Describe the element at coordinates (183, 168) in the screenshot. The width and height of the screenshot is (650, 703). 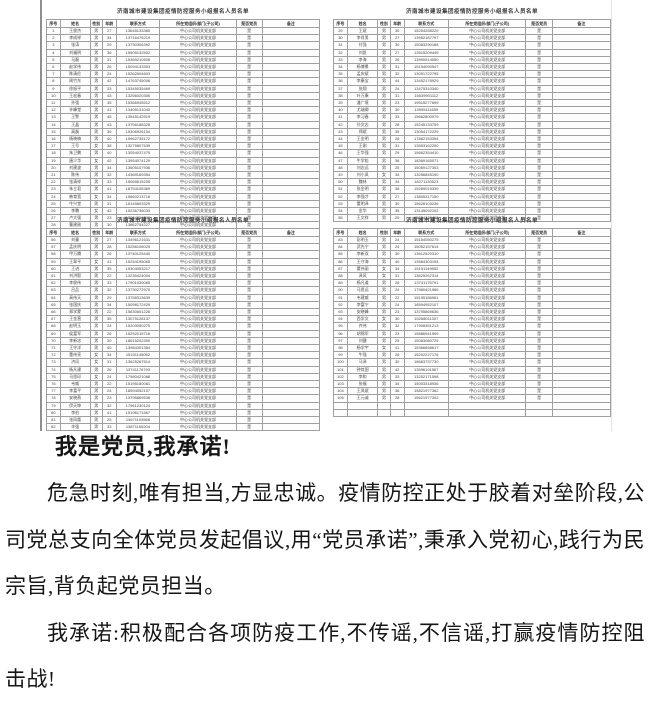
I see `table-row: 20 刘建波男 34 13605107936 中心公司机关党支部是` at that location.